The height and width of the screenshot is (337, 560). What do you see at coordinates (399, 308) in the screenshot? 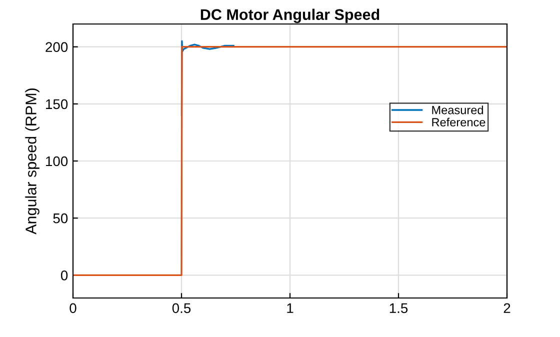
I see `x-tick-label: 1.5` at bounding box center [399, 308].